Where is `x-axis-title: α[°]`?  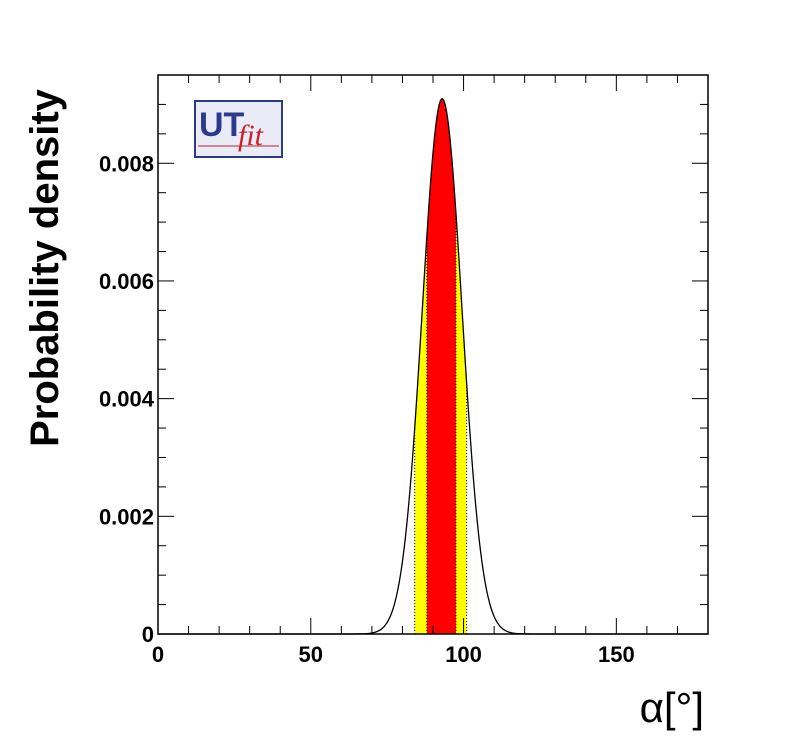
x-axis-title: α[°] is located at coordinates (672, 707).